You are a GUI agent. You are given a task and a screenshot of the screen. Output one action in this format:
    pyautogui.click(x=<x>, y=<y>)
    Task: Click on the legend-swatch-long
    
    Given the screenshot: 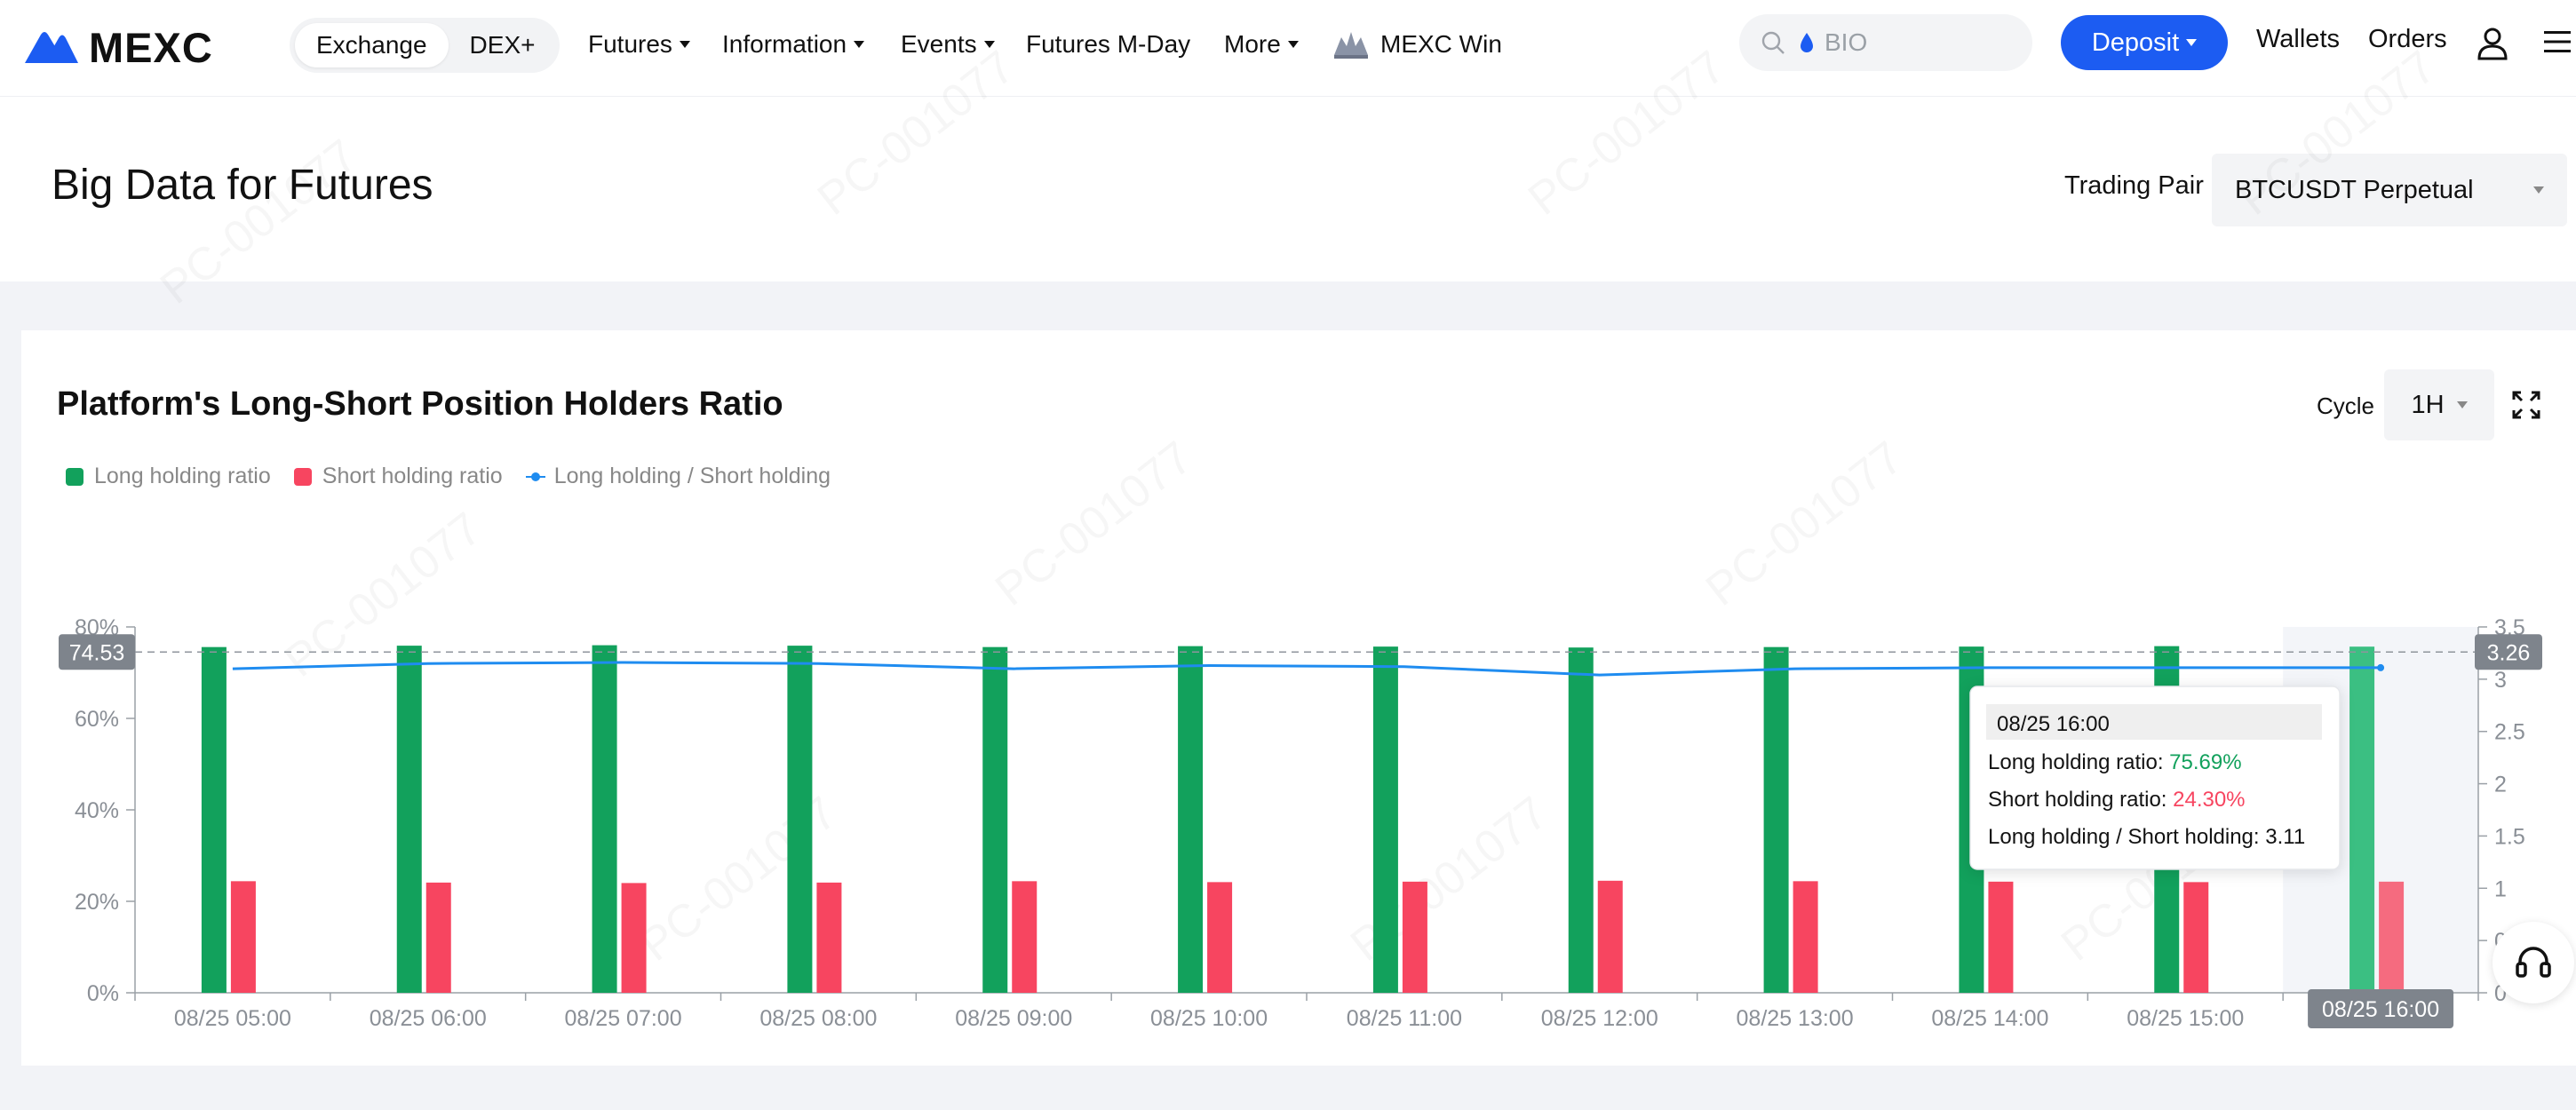 What is the action you would take?
    pyautogui.click(x=74, y=477)
    